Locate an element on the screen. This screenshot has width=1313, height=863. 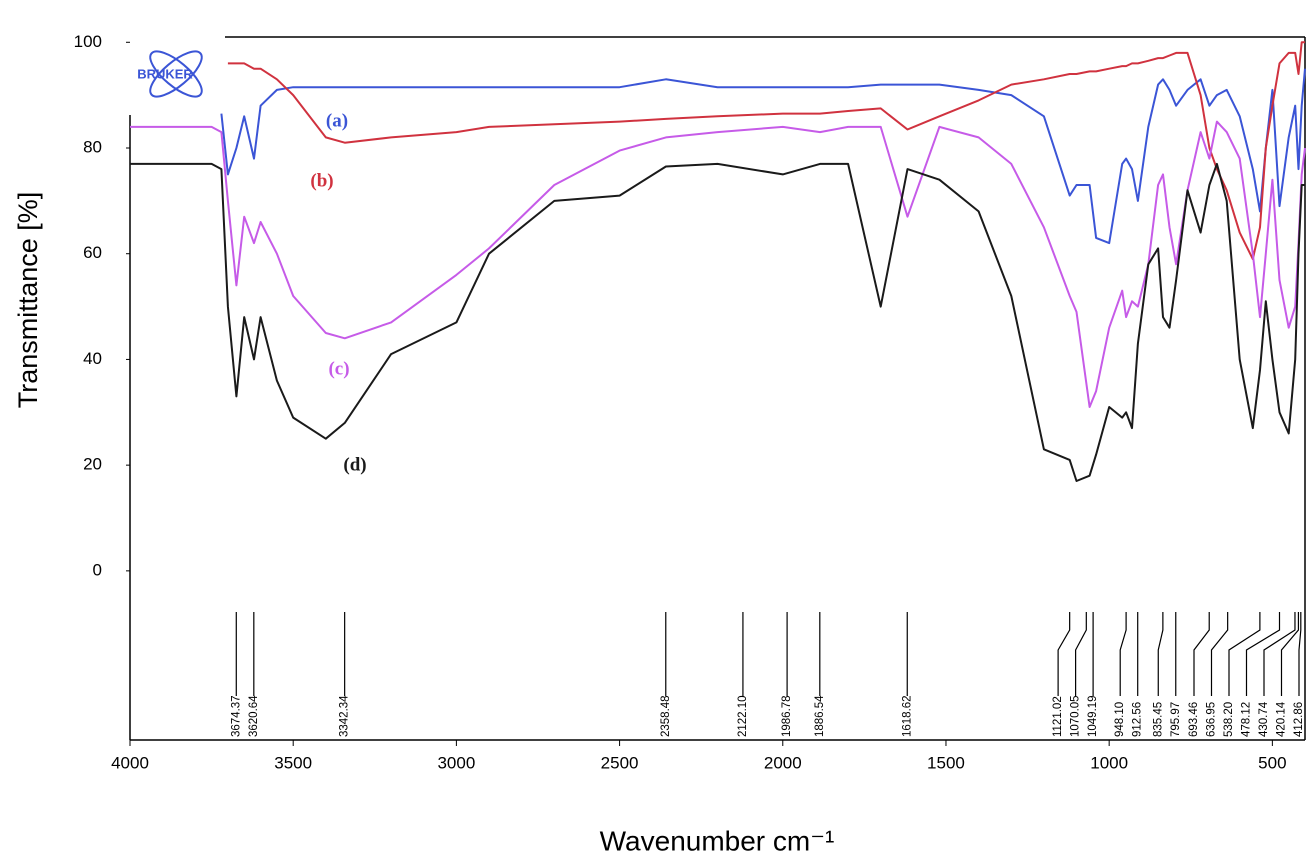
y-tick-label: 100 is located at coordinates (88, 41).